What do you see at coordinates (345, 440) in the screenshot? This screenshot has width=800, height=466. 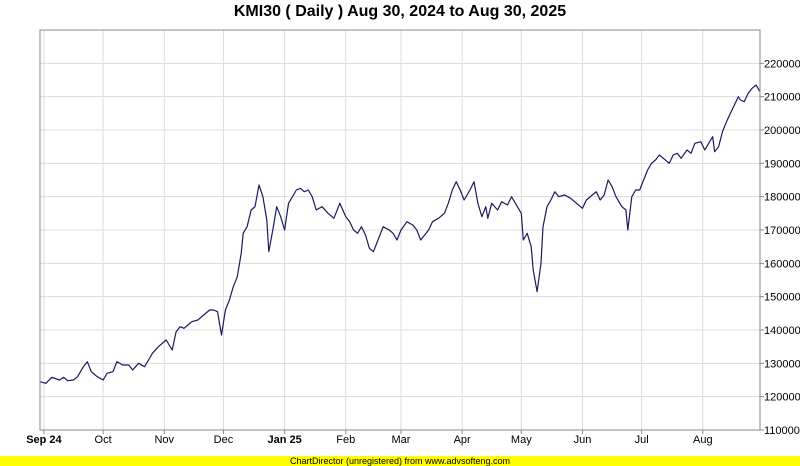 I see `x-tick-label: Feb` at bounding box center [345, 440].